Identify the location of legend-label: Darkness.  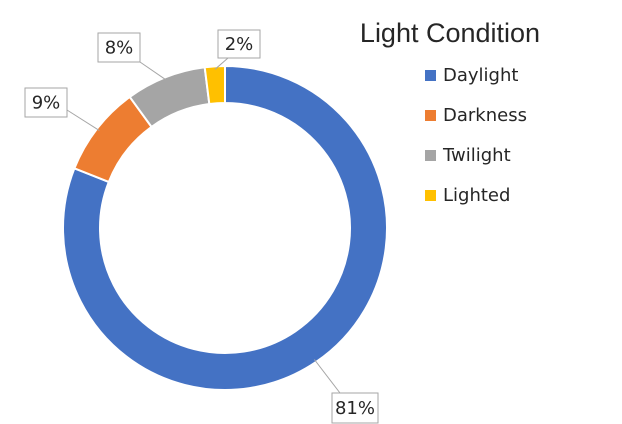
(485, 115).